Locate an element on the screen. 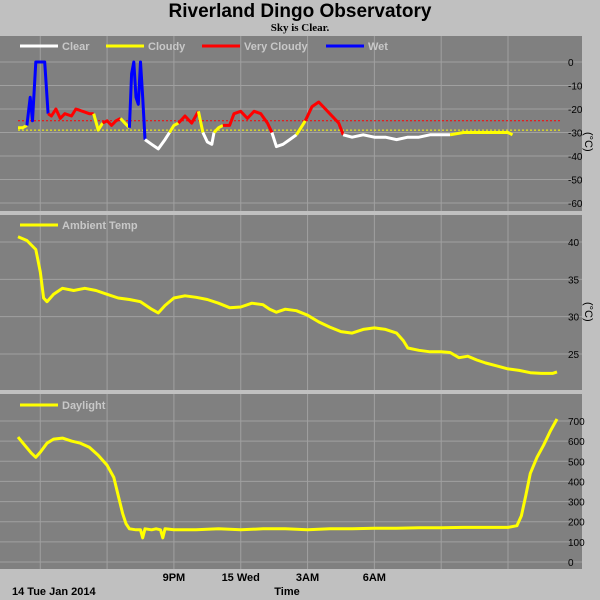 The image size is (600, 600). x-axis-ticks: 9PM 15 Wed 3AM 6AM is located at coordinates (274, 578).